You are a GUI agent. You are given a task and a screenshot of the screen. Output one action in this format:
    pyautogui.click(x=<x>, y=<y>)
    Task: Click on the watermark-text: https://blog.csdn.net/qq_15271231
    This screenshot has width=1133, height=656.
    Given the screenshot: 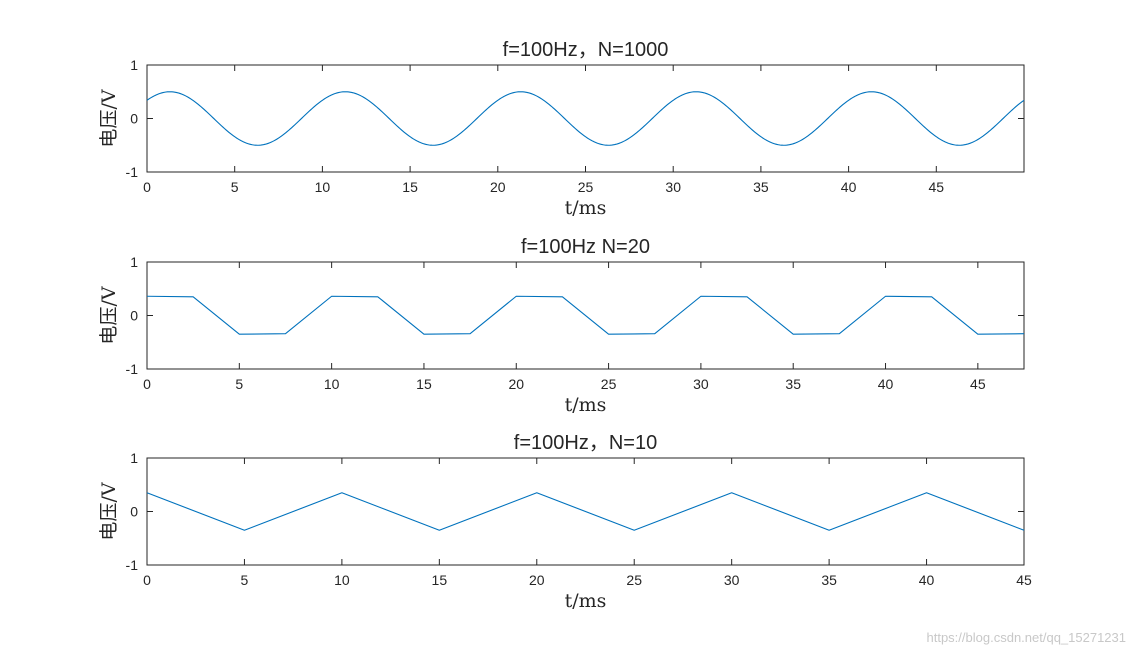 What is the action you would take?
    pyautogui.click(x=1027, y=637)
    